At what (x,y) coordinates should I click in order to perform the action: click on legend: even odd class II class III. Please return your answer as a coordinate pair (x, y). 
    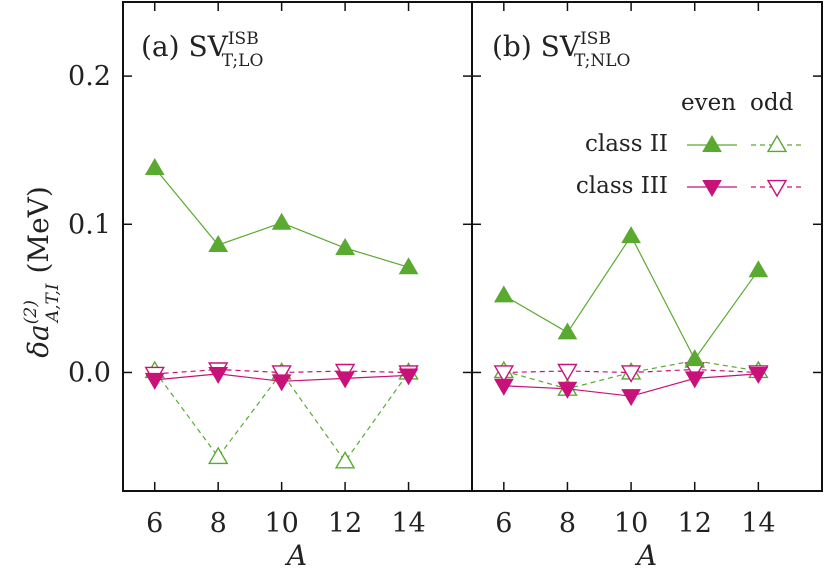
    Looking at the image, I should click on (689, 144).